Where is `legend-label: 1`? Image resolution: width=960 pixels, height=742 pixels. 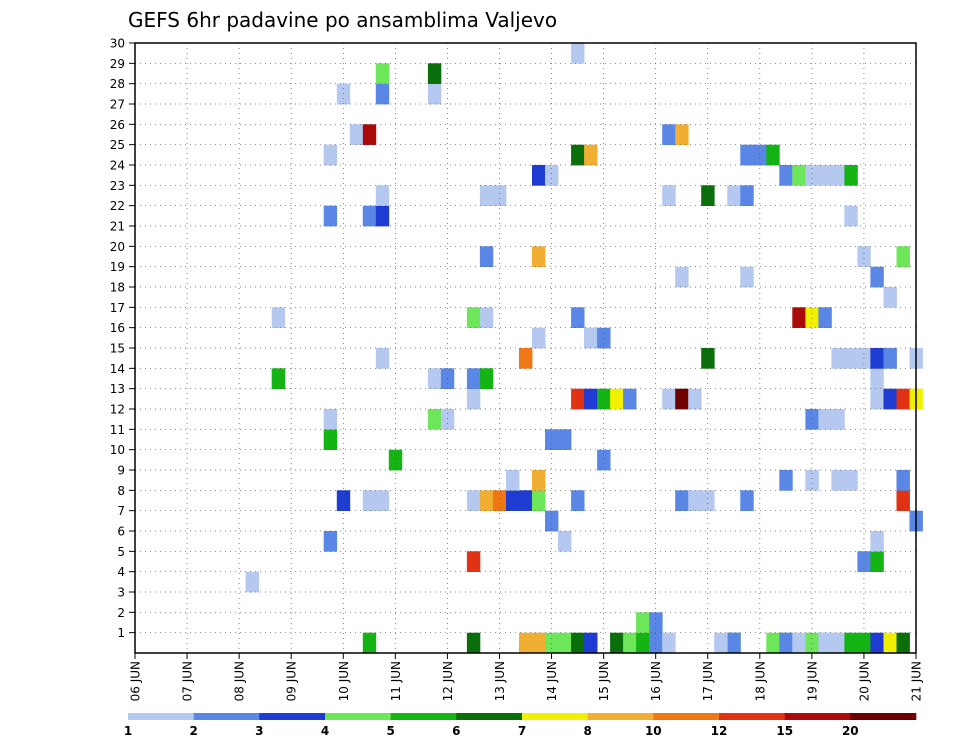 legend-label: 1 is located at coordinates (128, 731).